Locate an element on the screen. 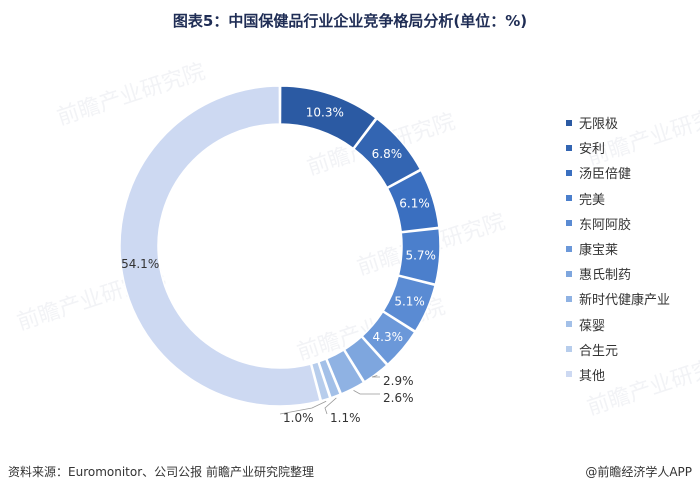 This screenshot has width=700, height=489. data-label: 2.6% is located at coordinates (398, 398).